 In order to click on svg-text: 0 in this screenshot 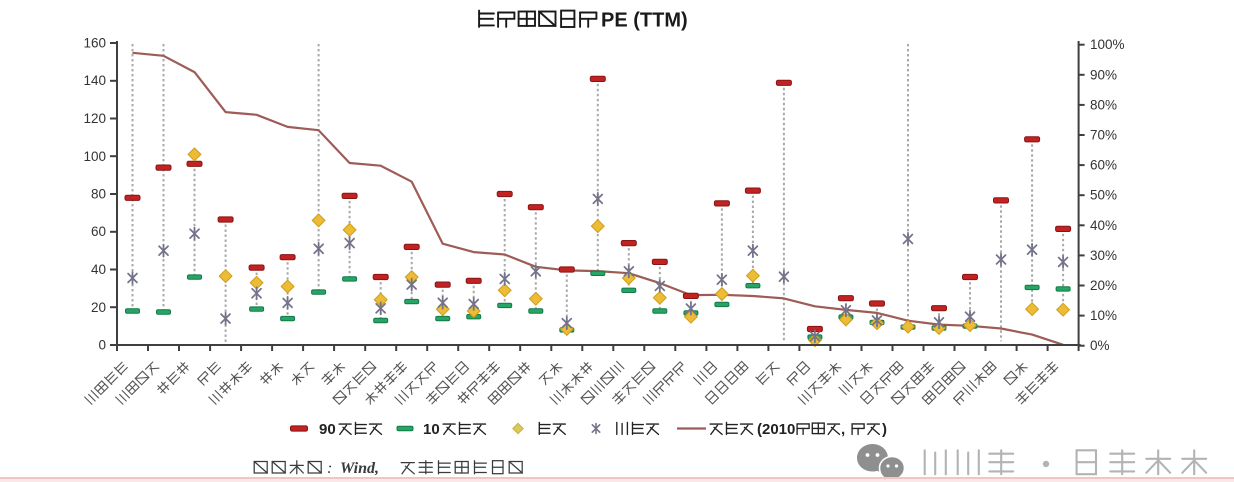, I will do `click(102, 345)`.